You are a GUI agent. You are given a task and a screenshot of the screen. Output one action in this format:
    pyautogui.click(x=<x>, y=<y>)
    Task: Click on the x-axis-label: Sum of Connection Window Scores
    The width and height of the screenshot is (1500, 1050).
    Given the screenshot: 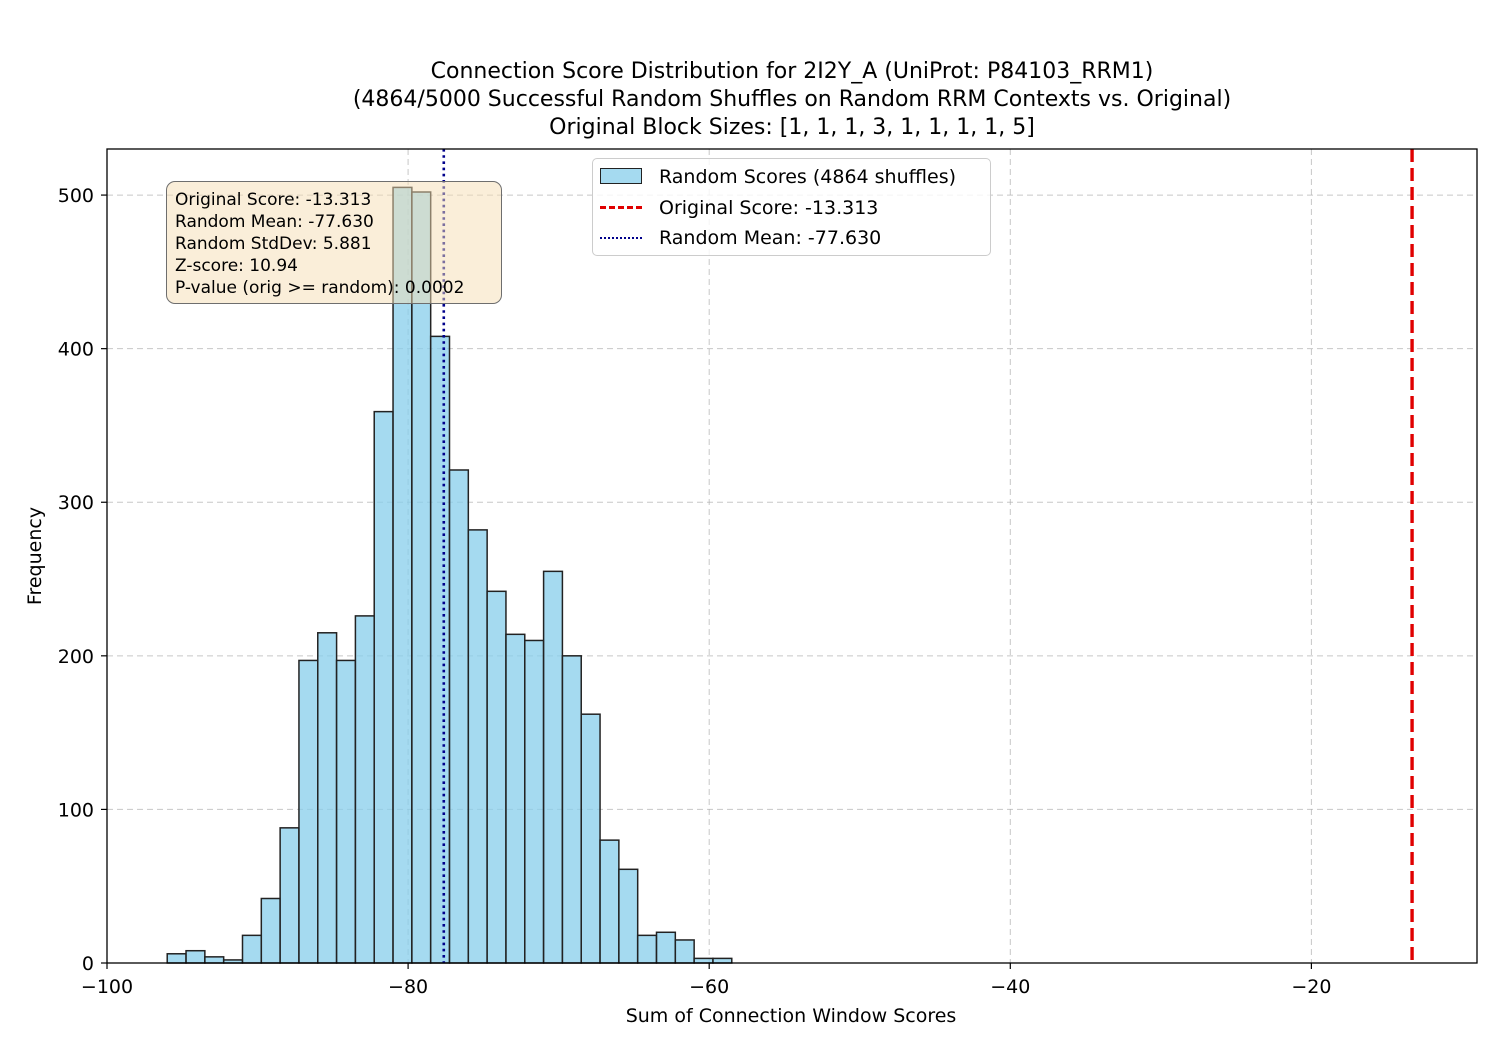 What is the action you would take?
    pyautogui.click(x=791, y=1016)
    